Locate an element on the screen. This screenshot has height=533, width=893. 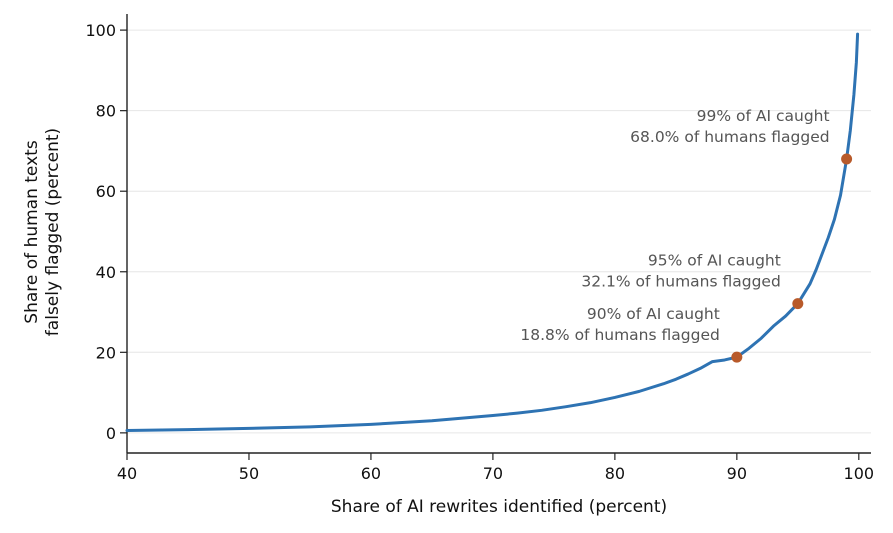
x-tick-label: 80 is located at coordinates (615, 473).